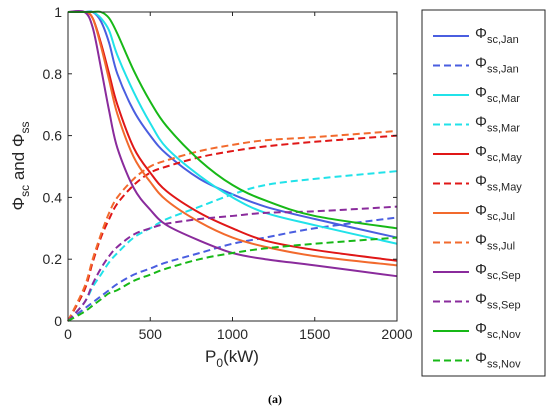 Image resolution: width=550 pixels, height=409 pixels. I want to click on x-tick-label: 2000, so click(396, 334).